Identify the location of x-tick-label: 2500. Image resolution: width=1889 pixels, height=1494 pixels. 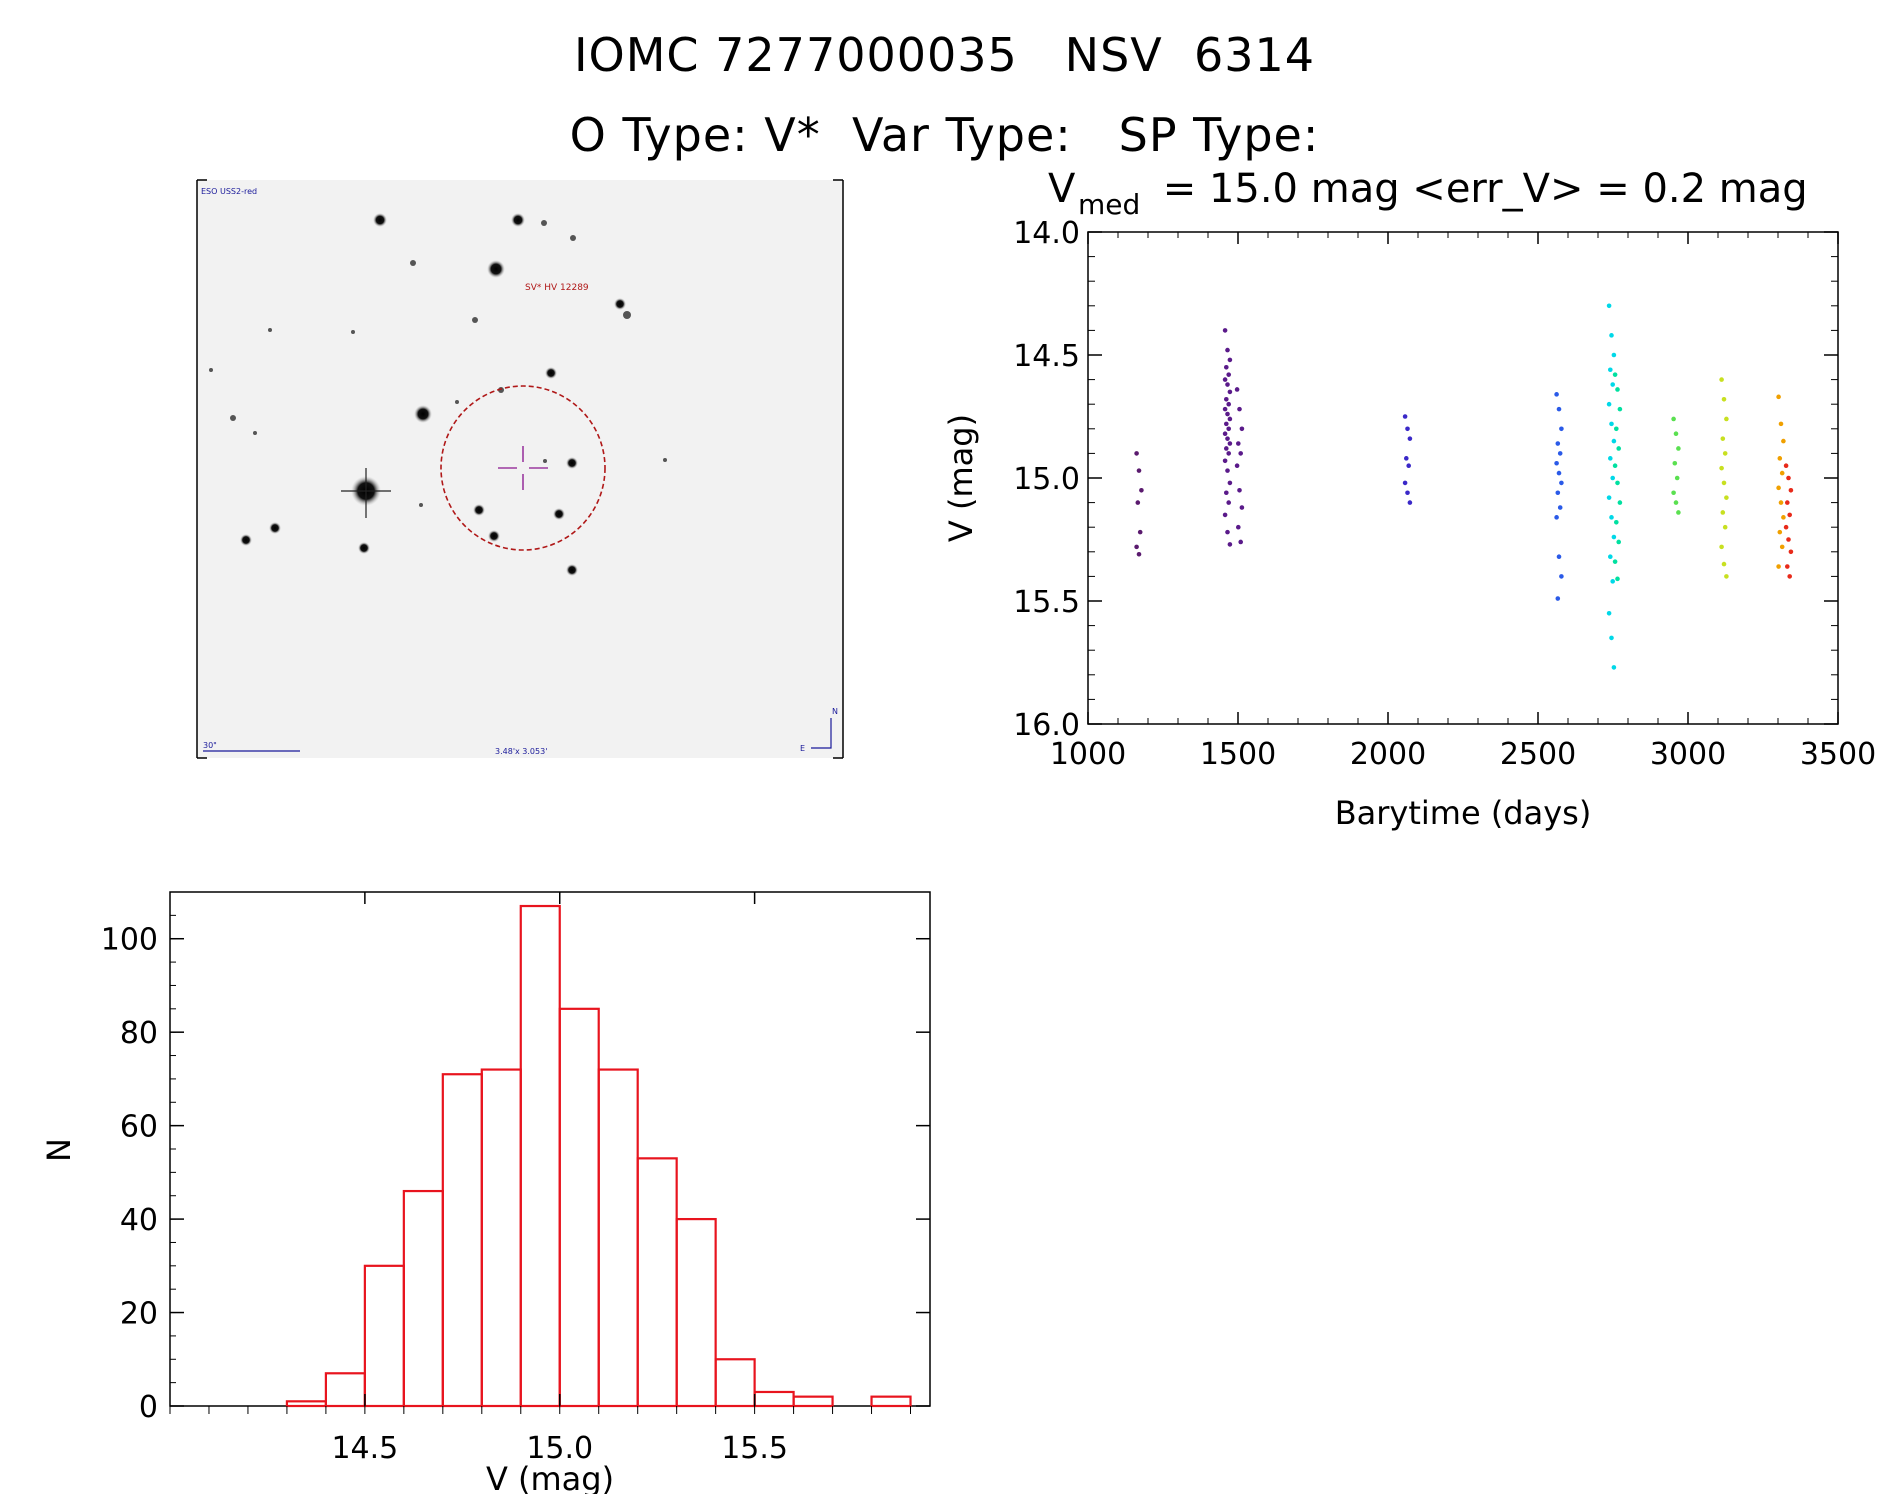
(1538, 754).